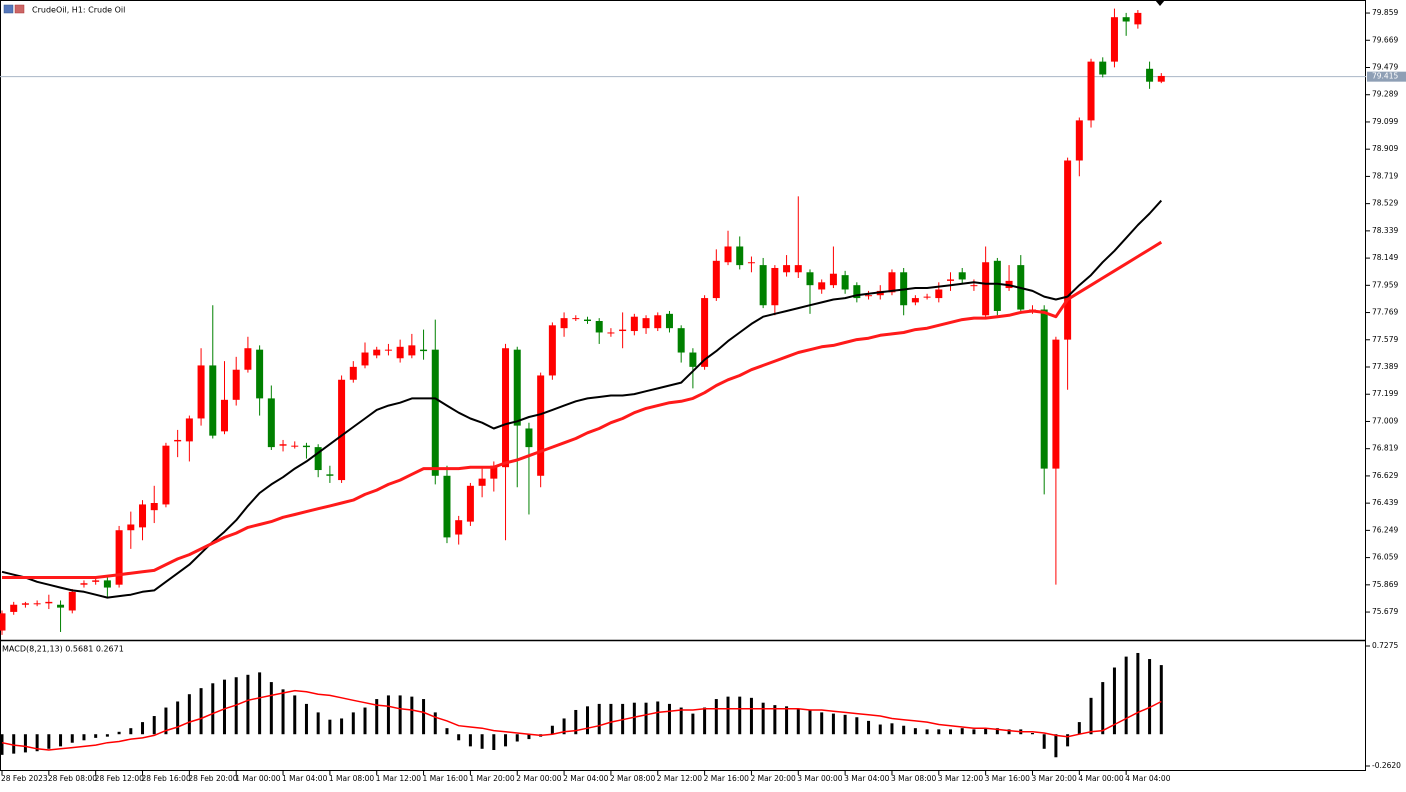  Describe the element at coordinates (399, 778) in the screenshot. I see `x-tick-label: 1 Mar 12:00` at that location.